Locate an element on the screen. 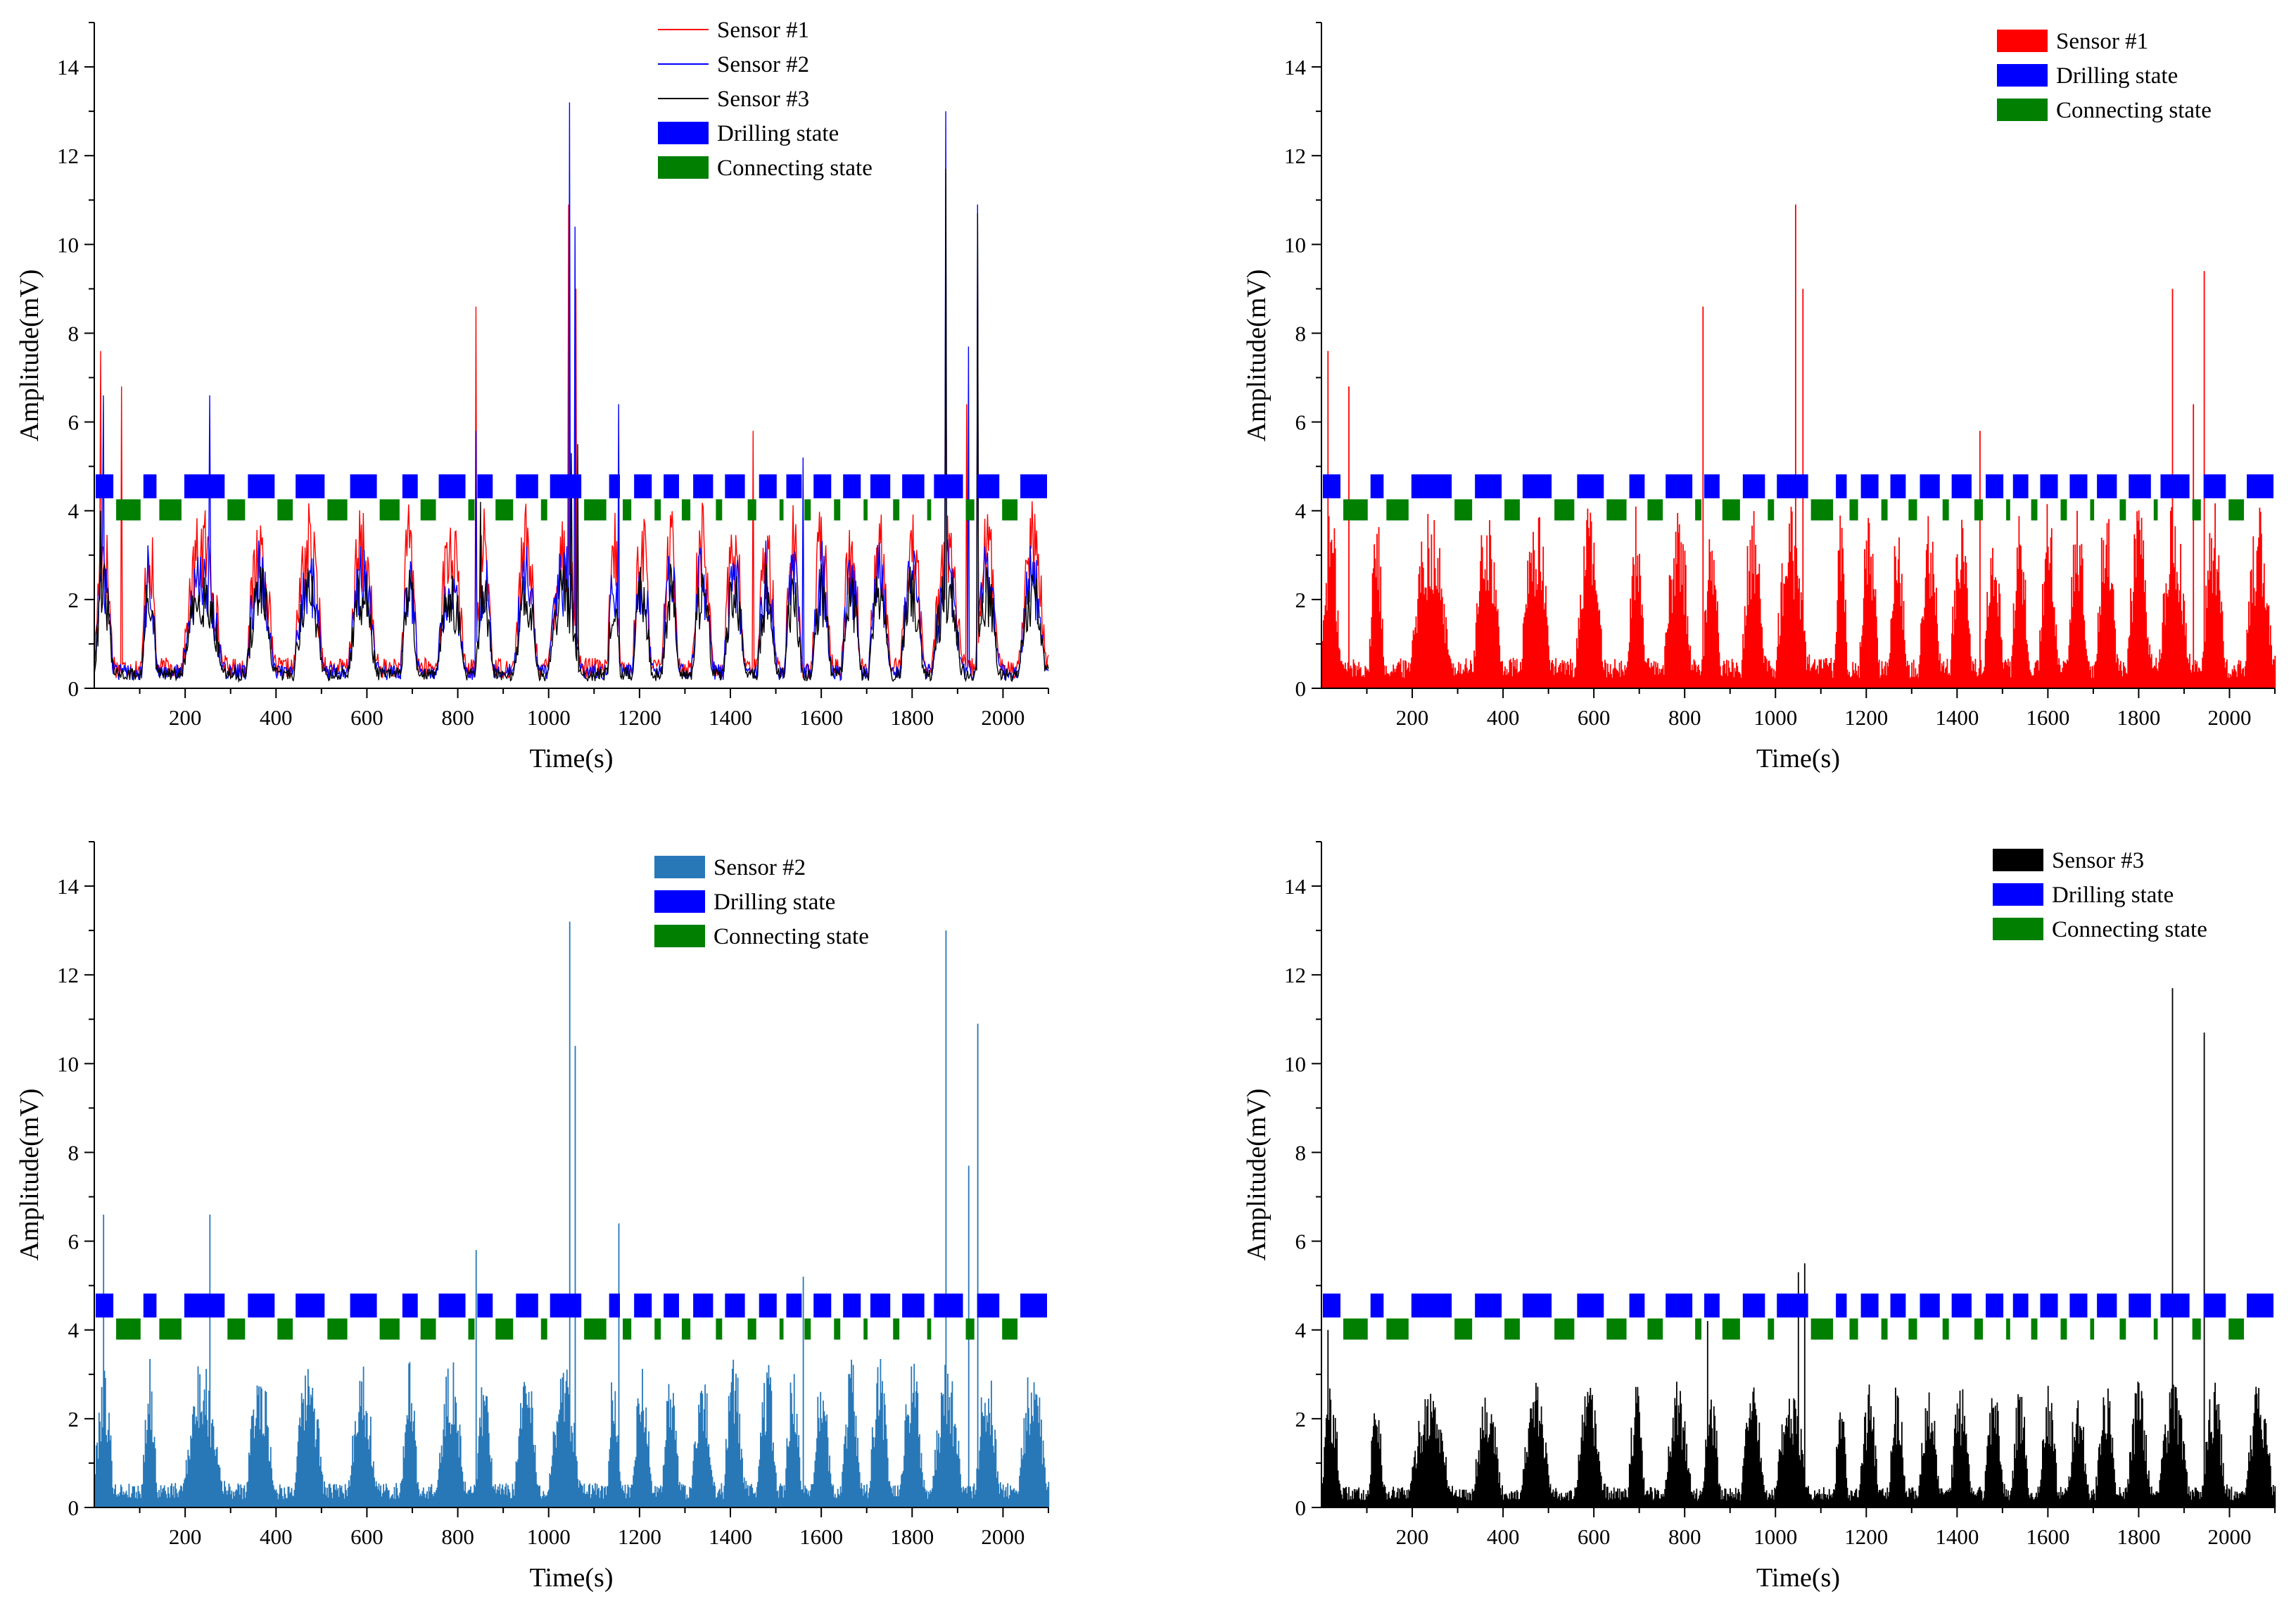  legend-swatch is located at coordinates (683, 133).